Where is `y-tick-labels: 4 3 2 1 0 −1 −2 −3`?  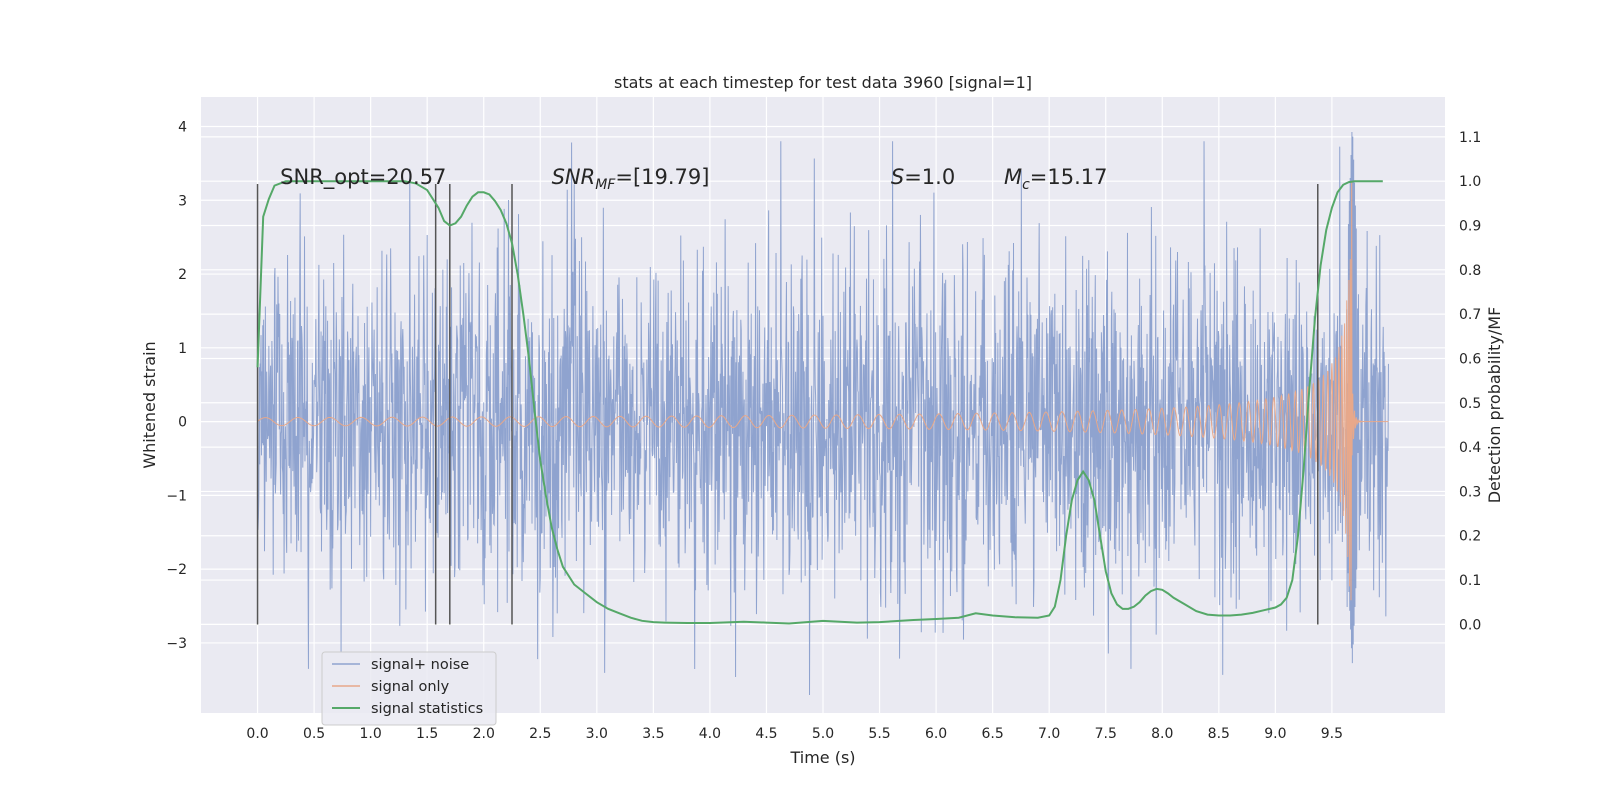
y-tick-labels: 4 3 2 1 0 −1 −2 −3 is located at coordinates (176, 386).